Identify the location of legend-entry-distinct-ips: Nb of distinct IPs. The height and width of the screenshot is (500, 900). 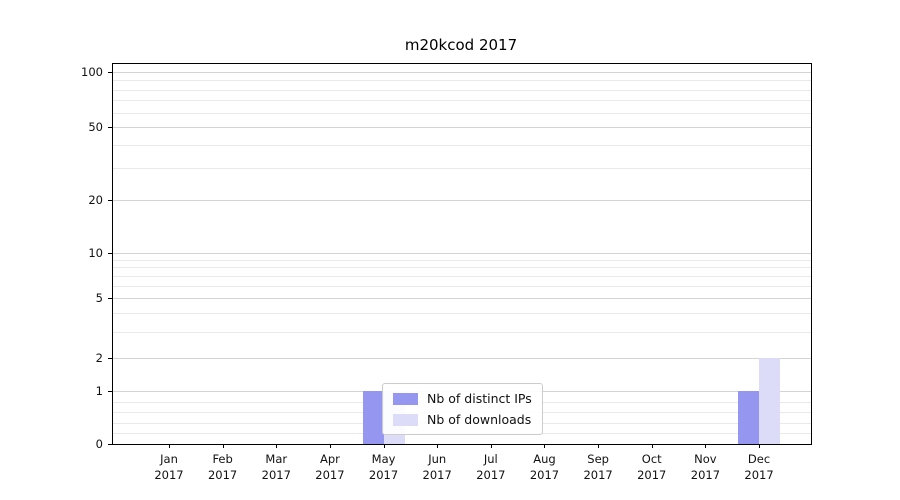
(462, 398).